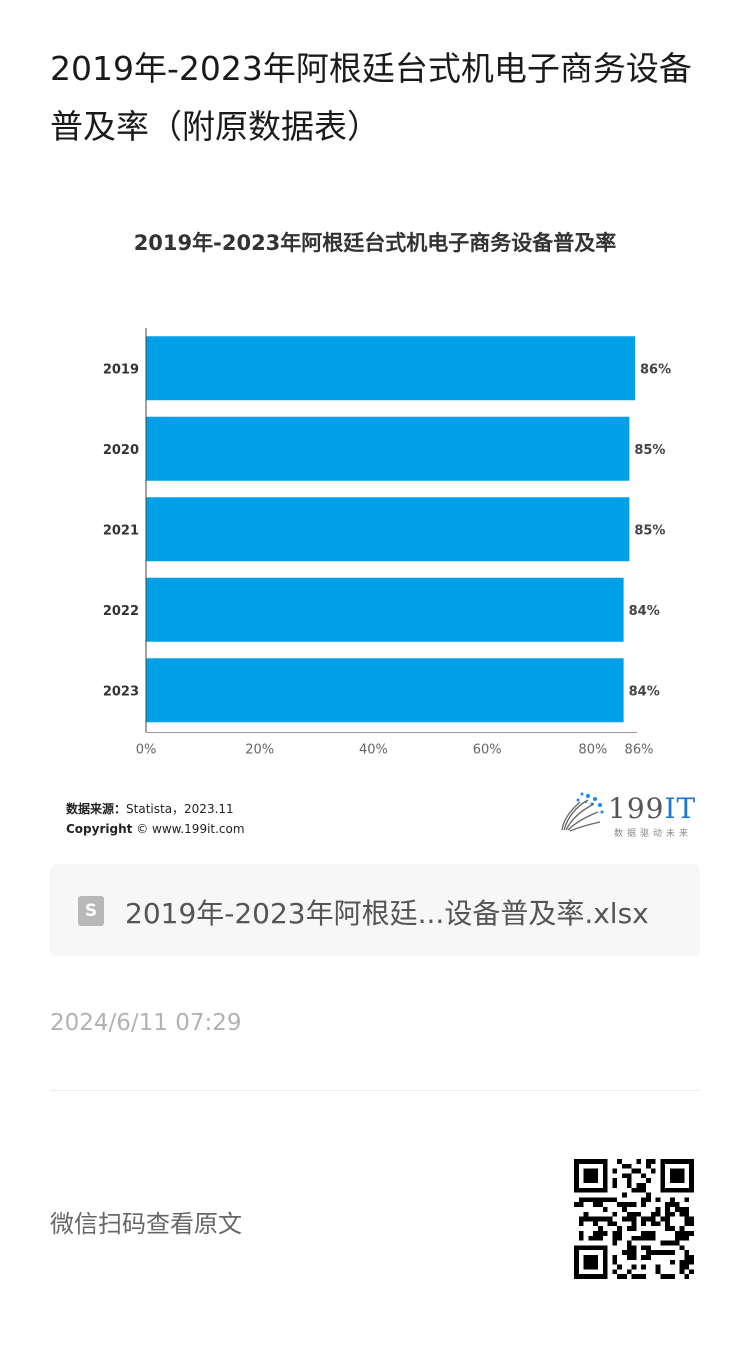  I want to click on copyright-label: Copyright, so click(99, 829).